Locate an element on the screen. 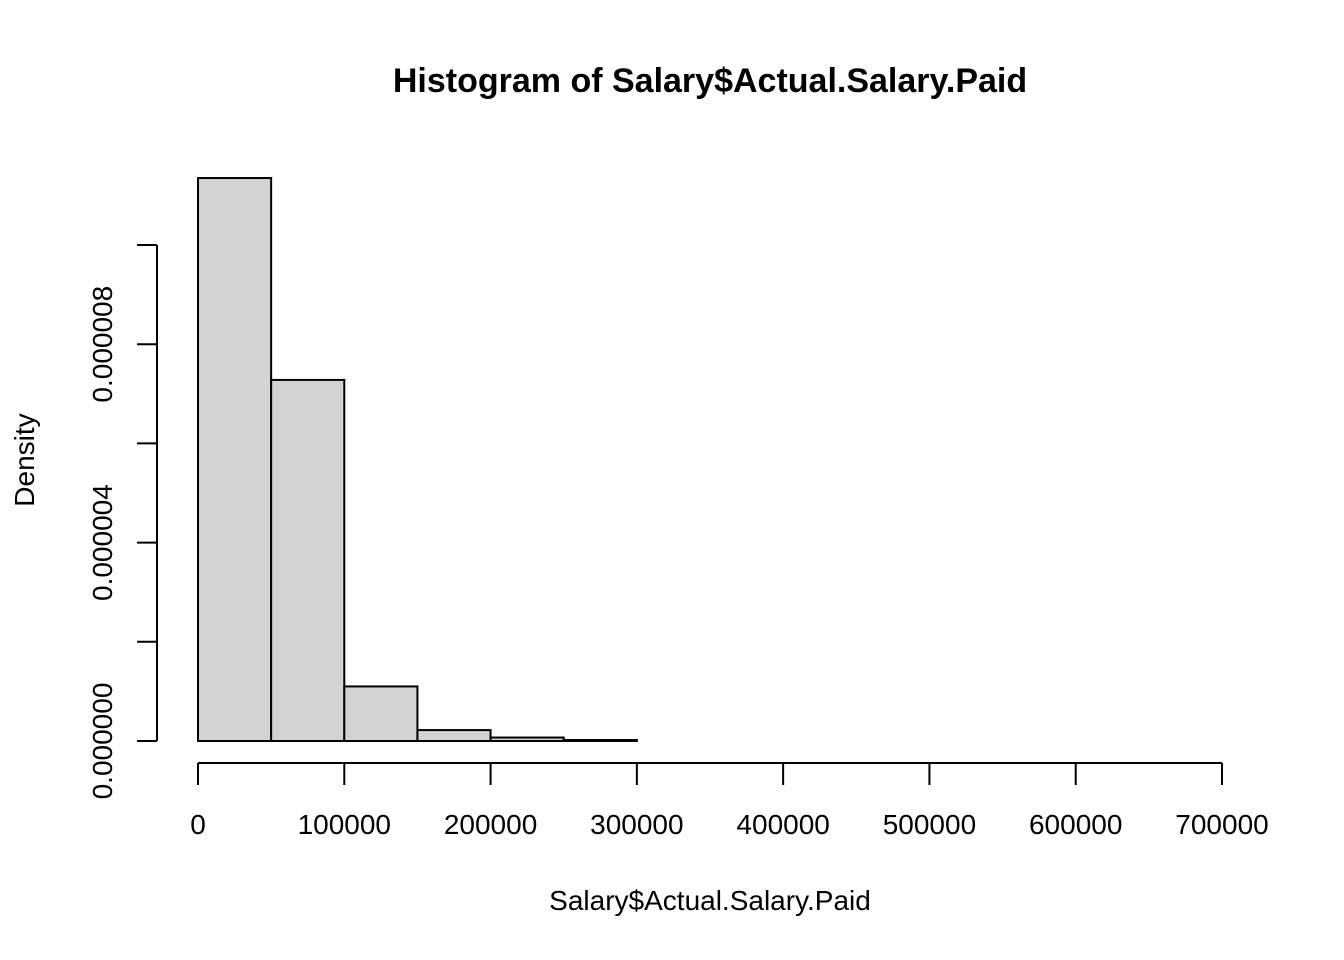 This screenshot has width=1344, height=960. x-axis-label: Salary$Actual.Salary.Paid is located at coordinates (710, 900).